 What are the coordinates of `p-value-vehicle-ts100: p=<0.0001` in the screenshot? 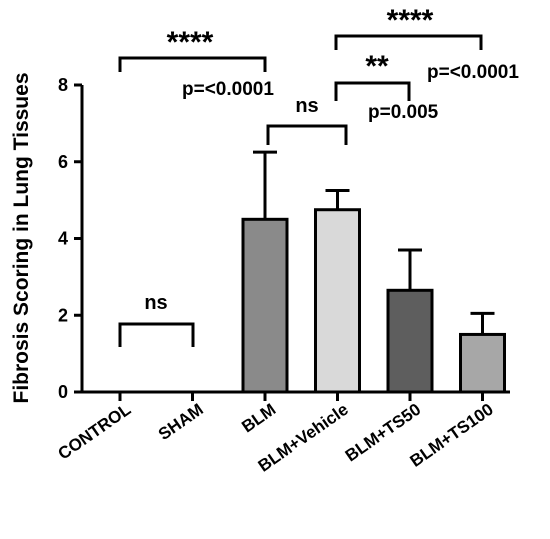 It's located at (473, 72).